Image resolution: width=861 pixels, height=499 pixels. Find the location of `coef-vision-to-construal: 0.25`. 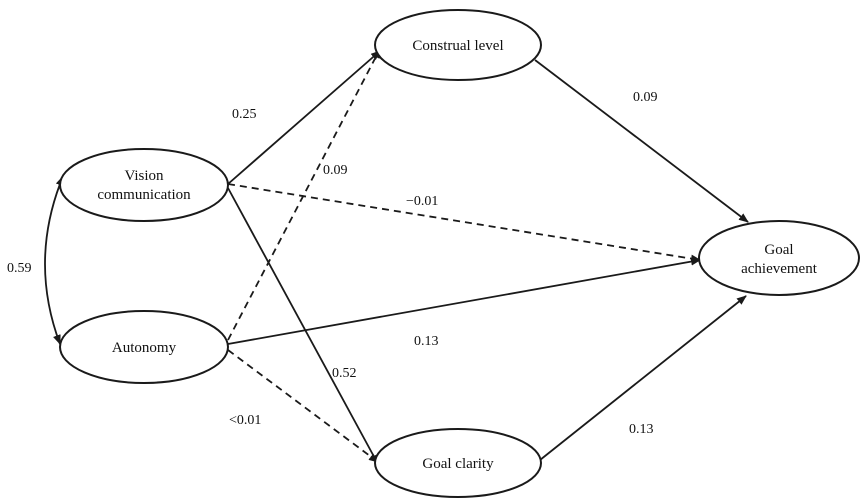

coef-vision-to-construal: 0.25 is located at coordinates (244, 114).